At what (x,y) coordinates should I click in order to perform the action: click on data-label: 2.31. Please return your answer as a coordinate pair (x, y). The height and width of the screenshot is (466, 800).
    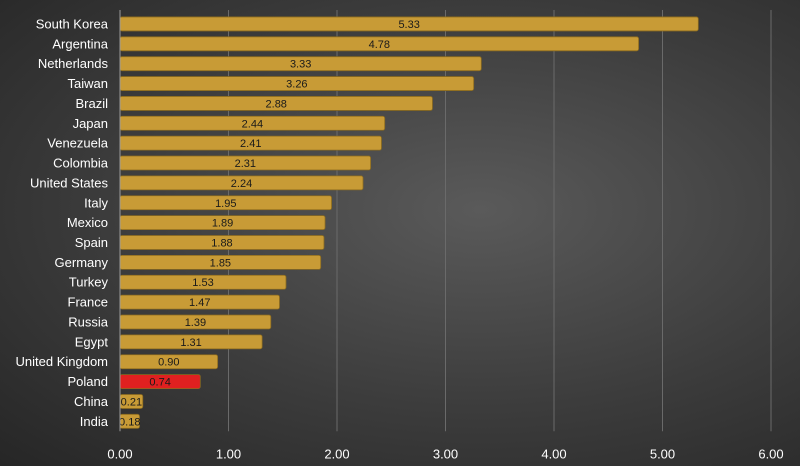
    Looking at the image, I should click on (245, 164).